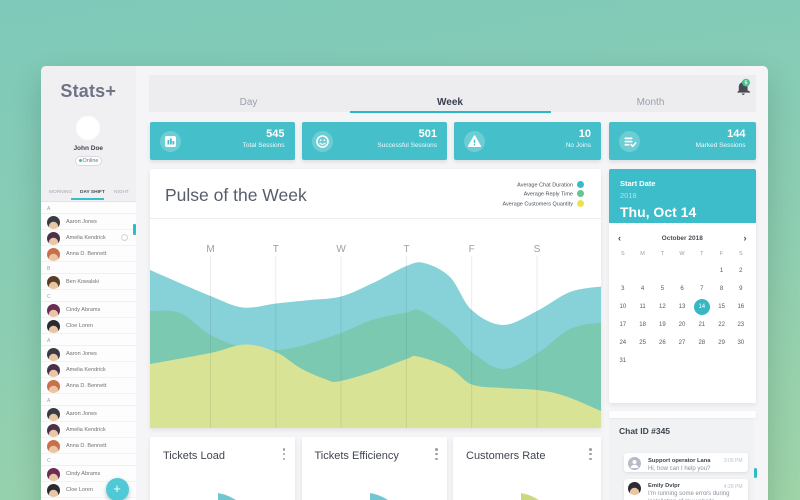 Image resolution: width=800 pixels, height=500 pixels. I want to click on svg-text: W, so click(341, 249).